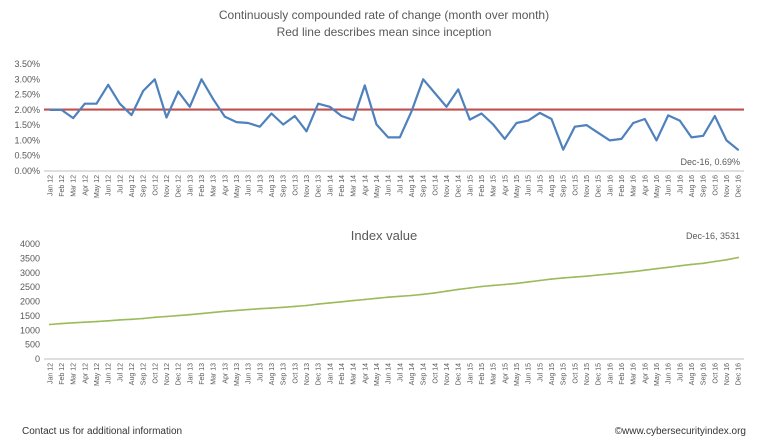 The width and height of the screenshot is (768, 443). I want to click on x-tick-label: Jun 14, so click(389, 185).